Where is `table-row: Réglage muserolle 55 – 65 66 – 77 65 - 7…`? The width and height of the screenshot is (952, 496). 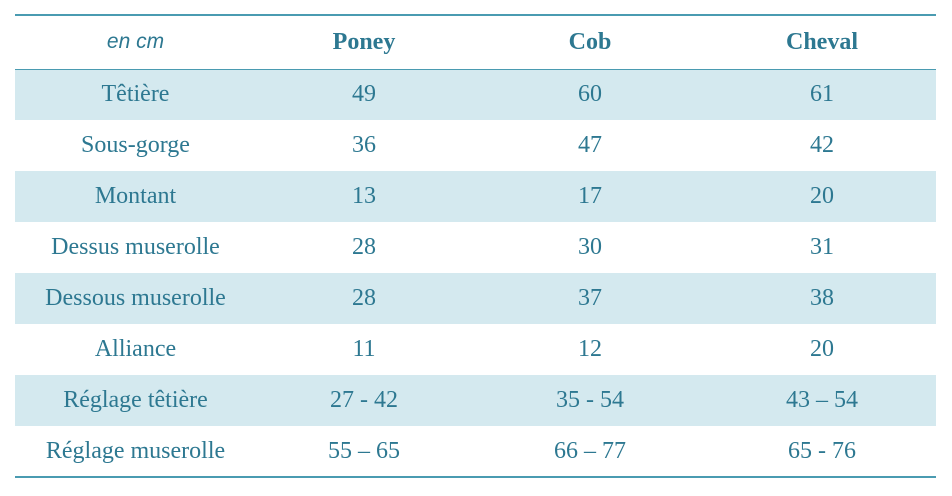
table-row: Réglage muserolle 55 – 65 66 – 77 65 - 7… is located at coordinates (475, 451).